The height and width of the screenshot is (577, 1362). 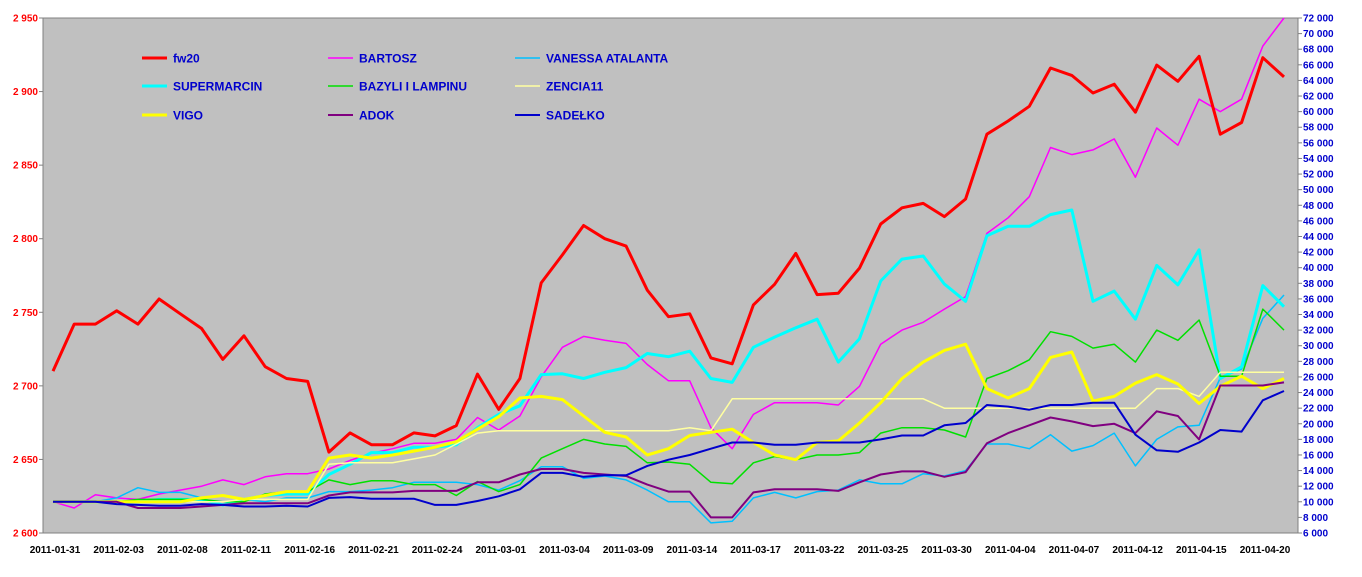 What do you see at coordinates (1318, 237) in the screenshot?
I see `right-tick-label: 44 000` at bounding box center [1318, 237].